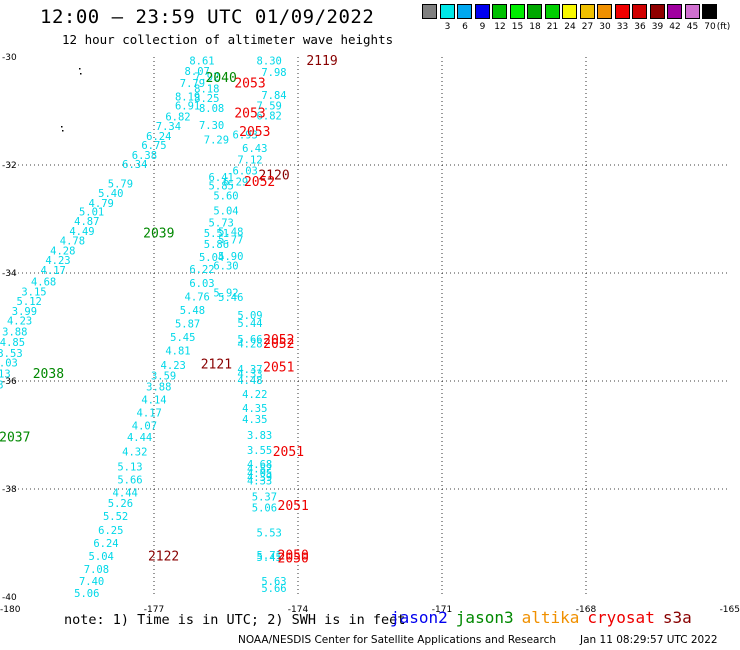 The width and height of the screenshot is (740, 650). I want to click on swh-reading: 6.25, so click(110, 531).